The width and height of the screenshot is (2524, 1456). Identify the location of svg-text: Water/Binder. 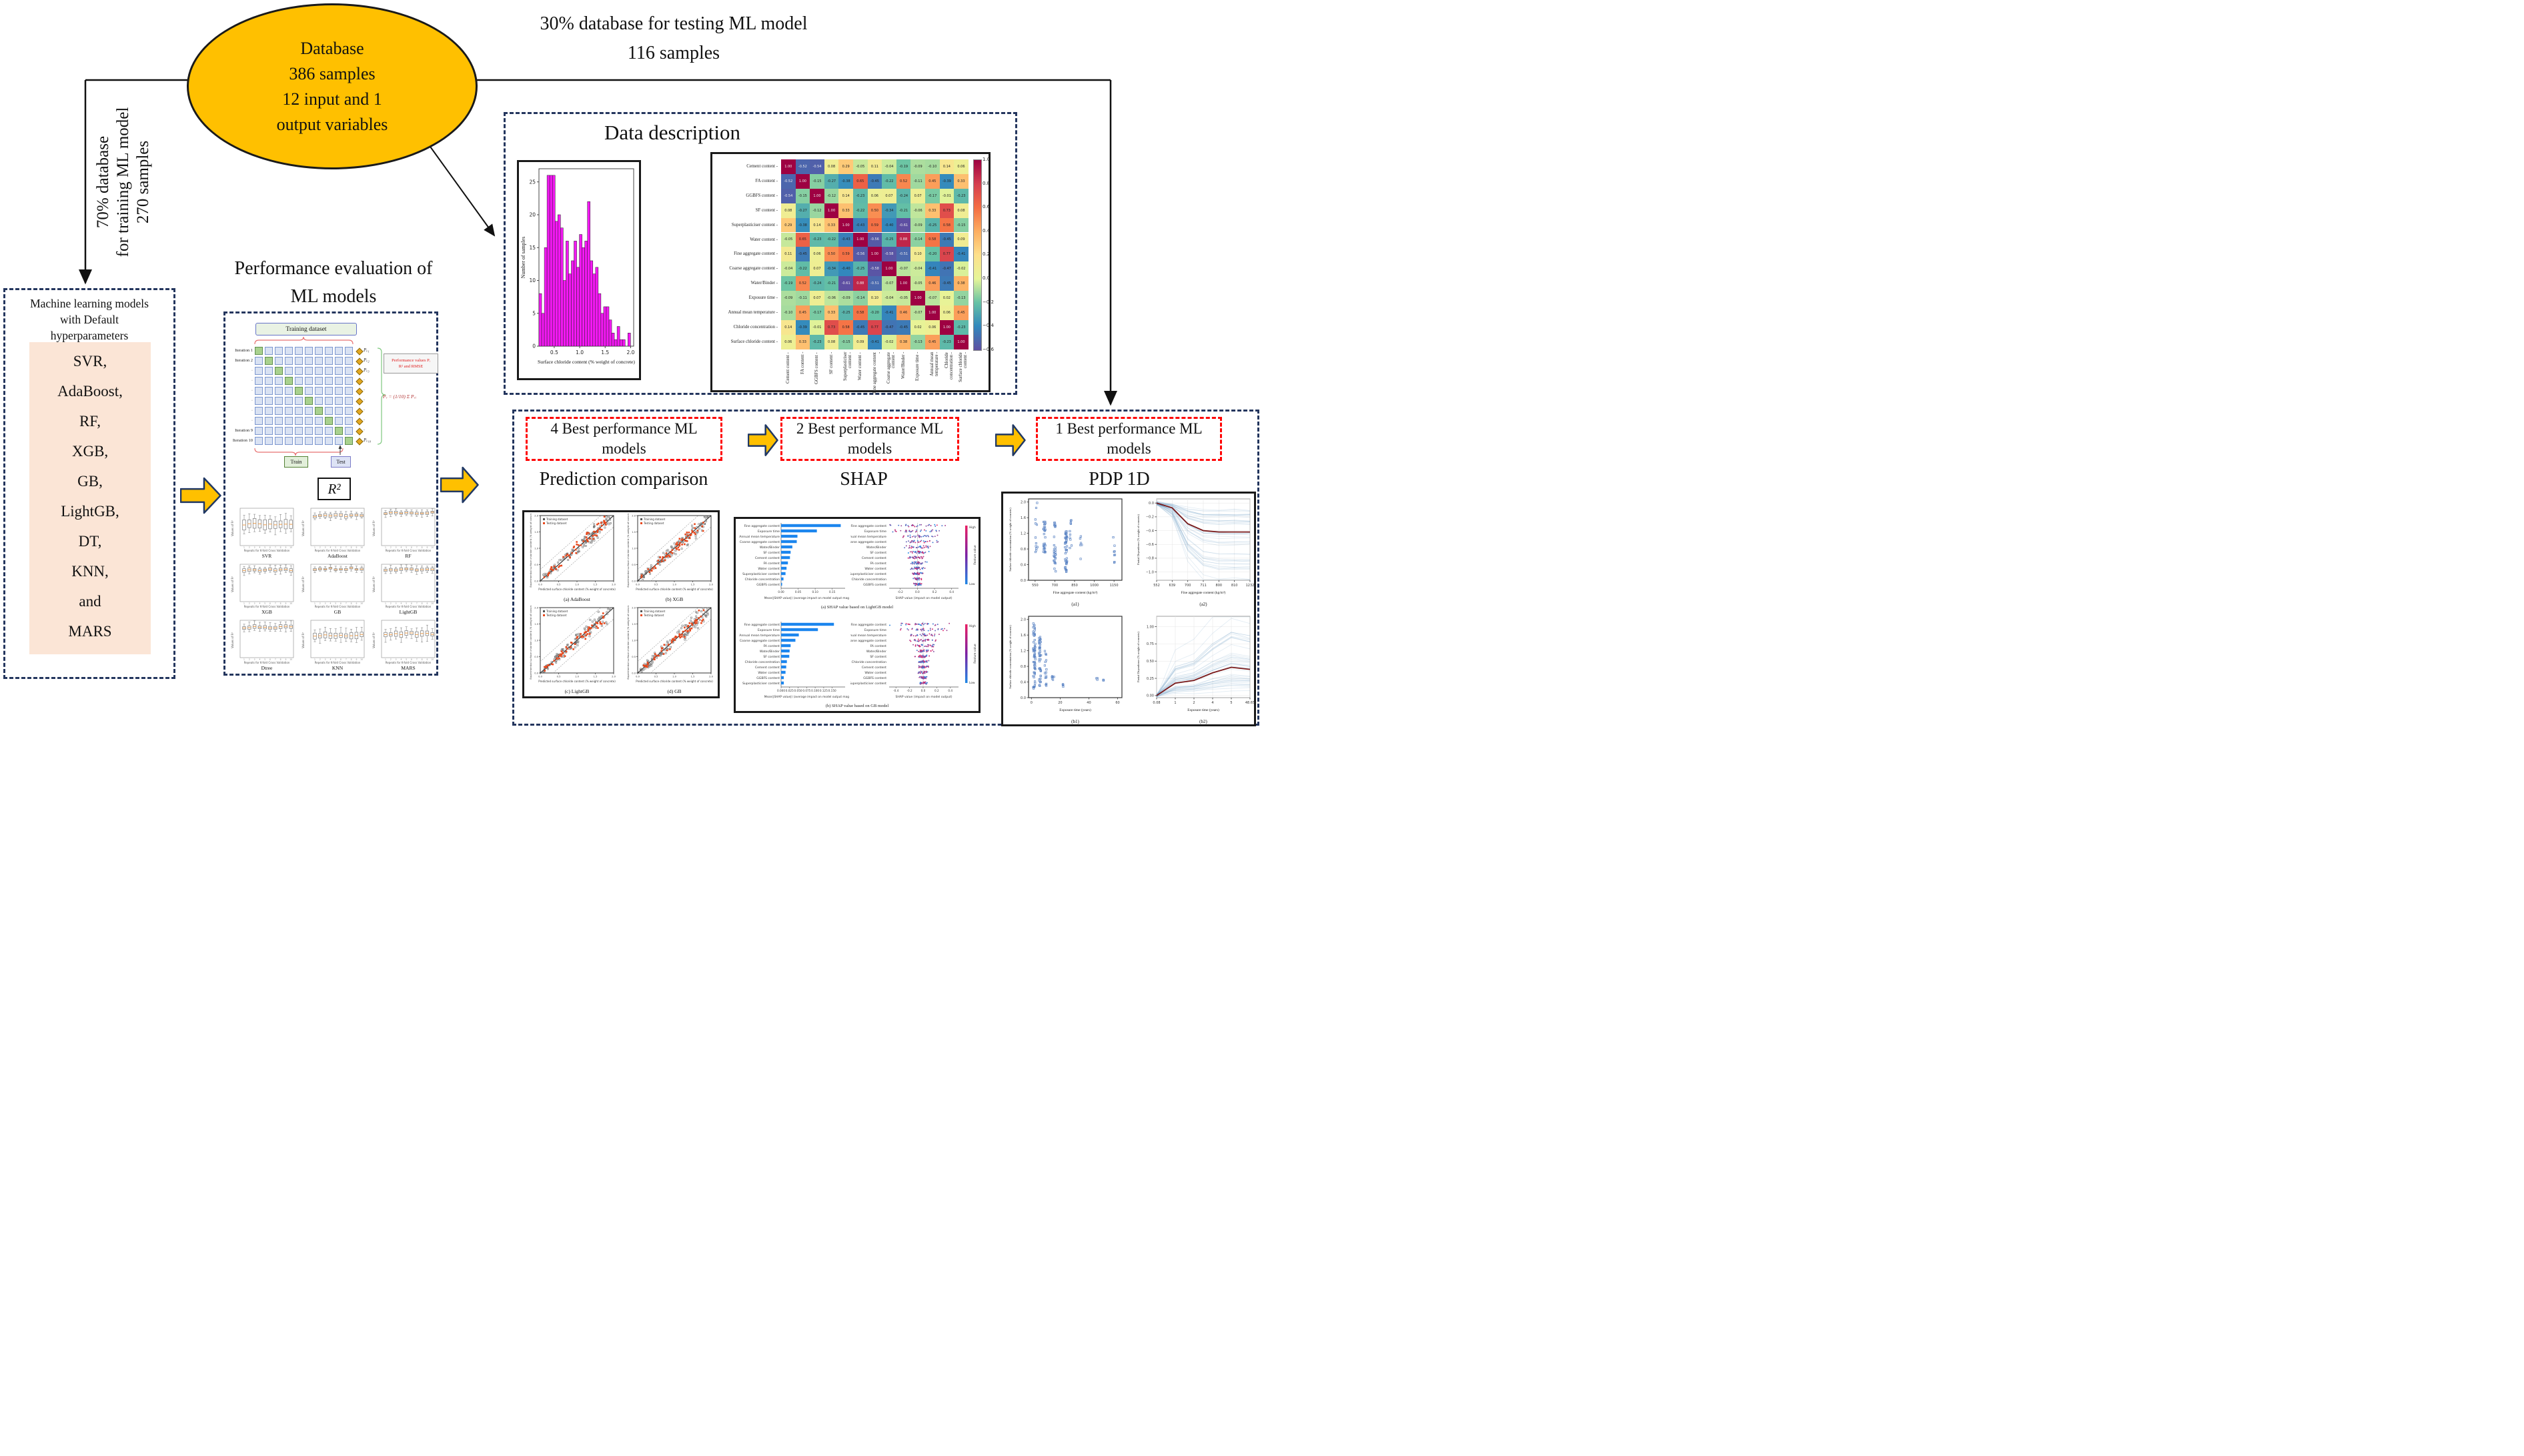
(876, 548).